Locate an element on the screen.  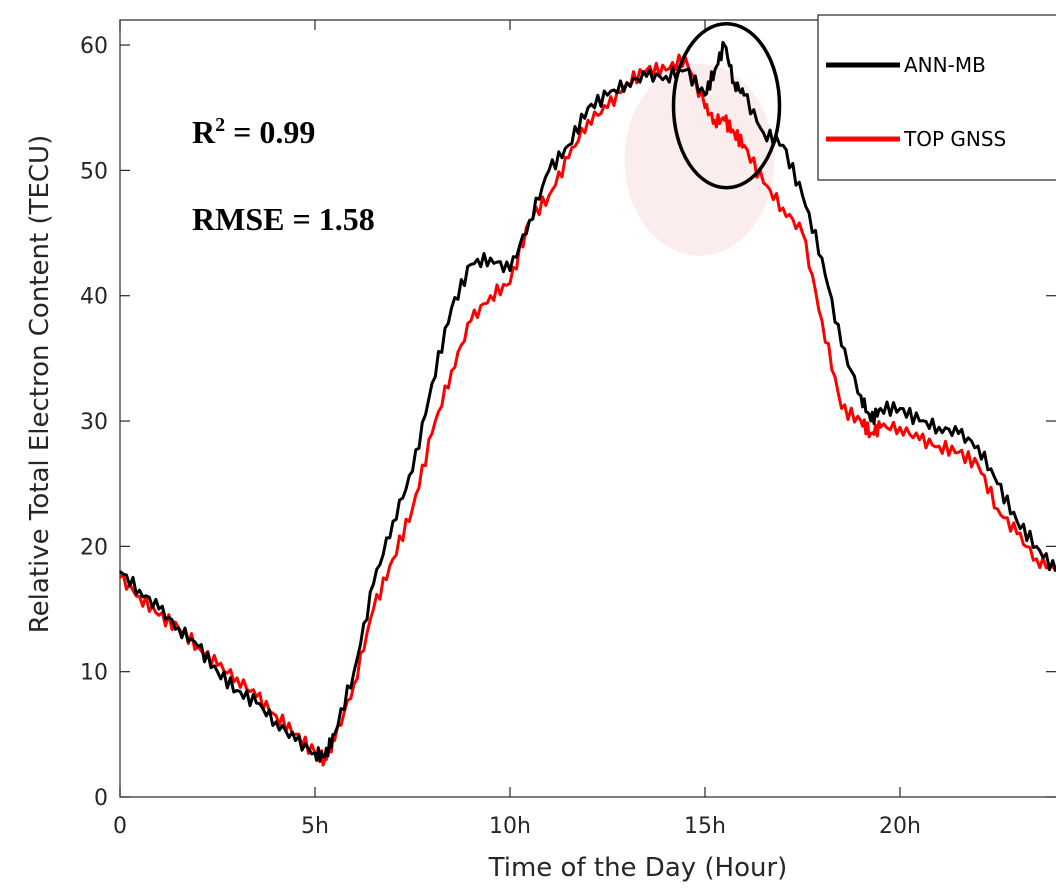
y-tick-label: 20 is located at coordinates (94, 547).